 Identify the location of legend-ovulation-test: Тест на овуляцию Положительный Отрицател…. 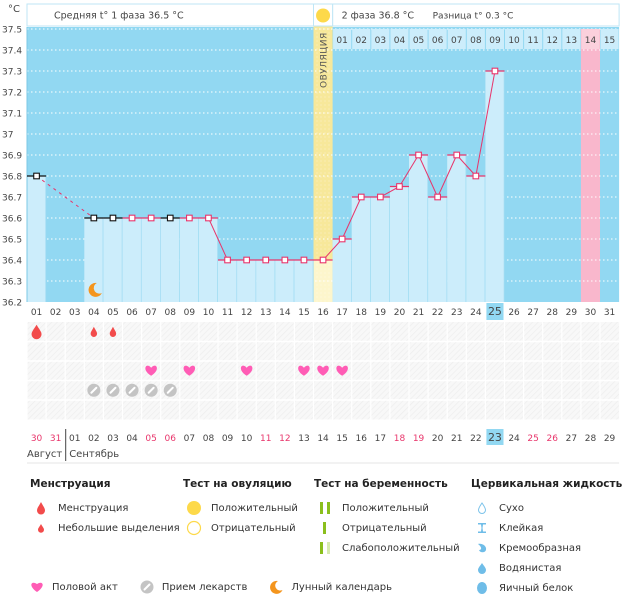
(240, 508).